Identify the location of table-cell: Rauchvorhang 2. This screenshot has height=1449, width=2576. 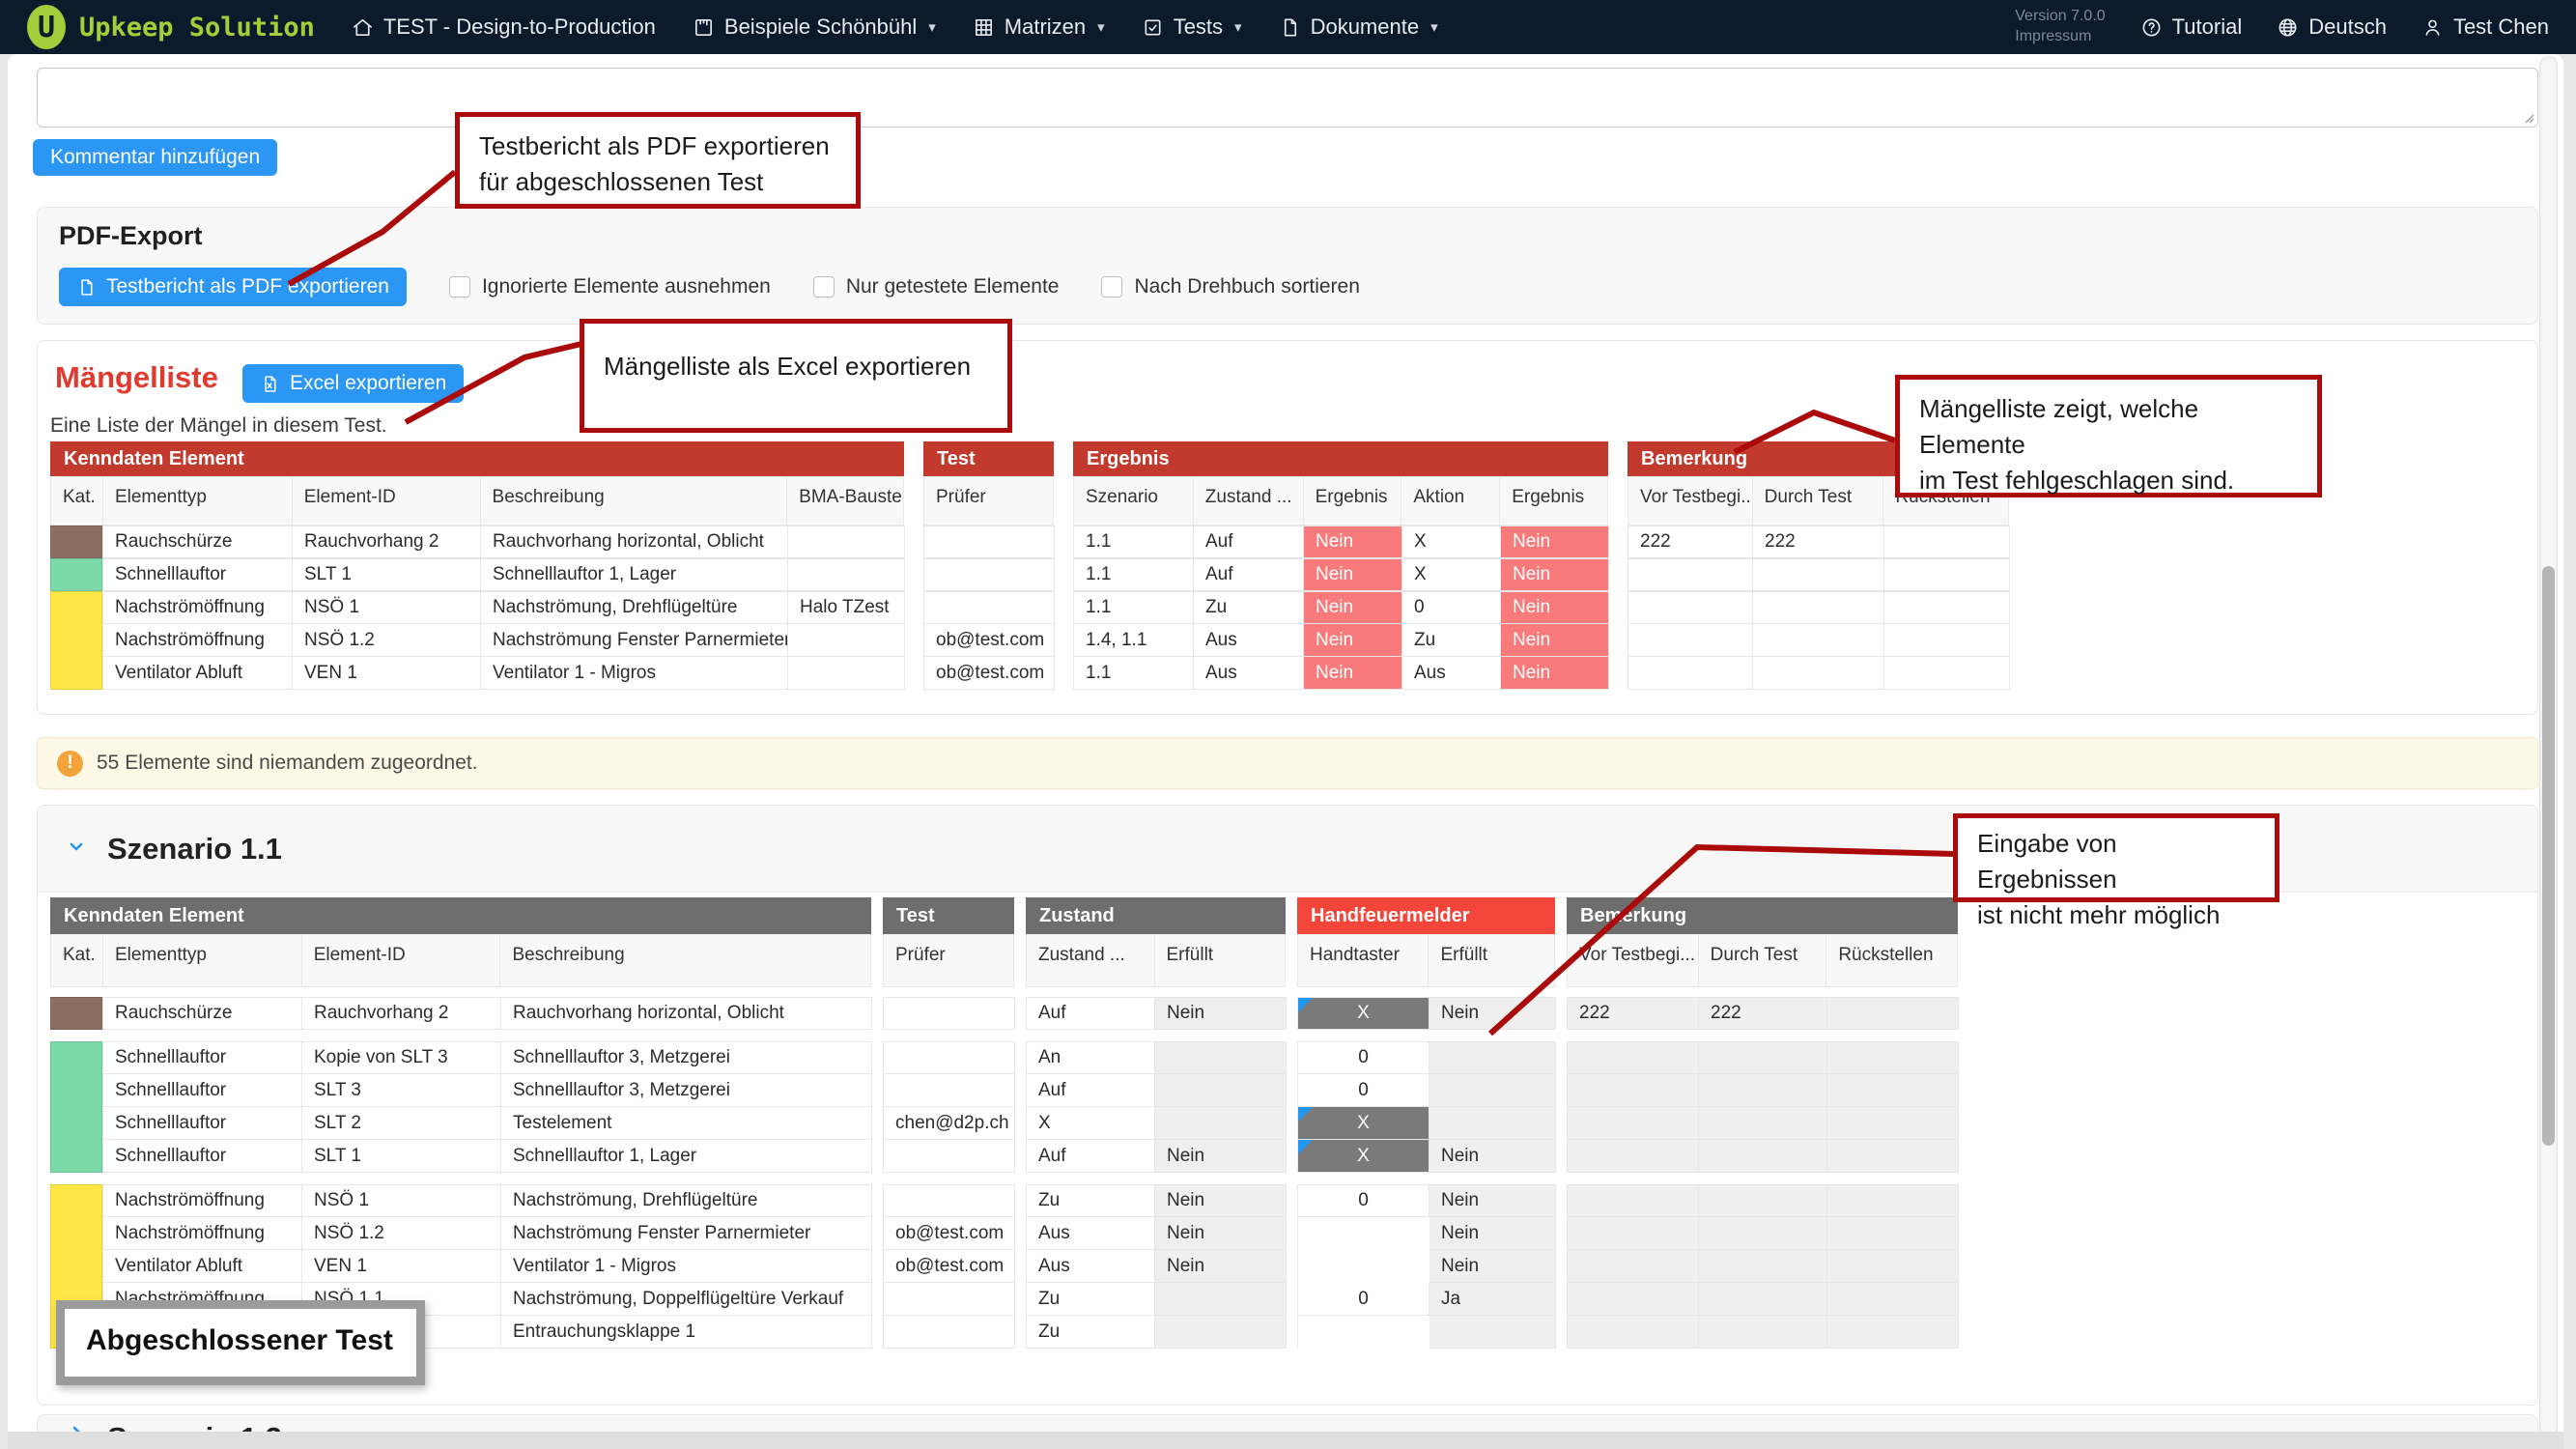
(401, 1014).